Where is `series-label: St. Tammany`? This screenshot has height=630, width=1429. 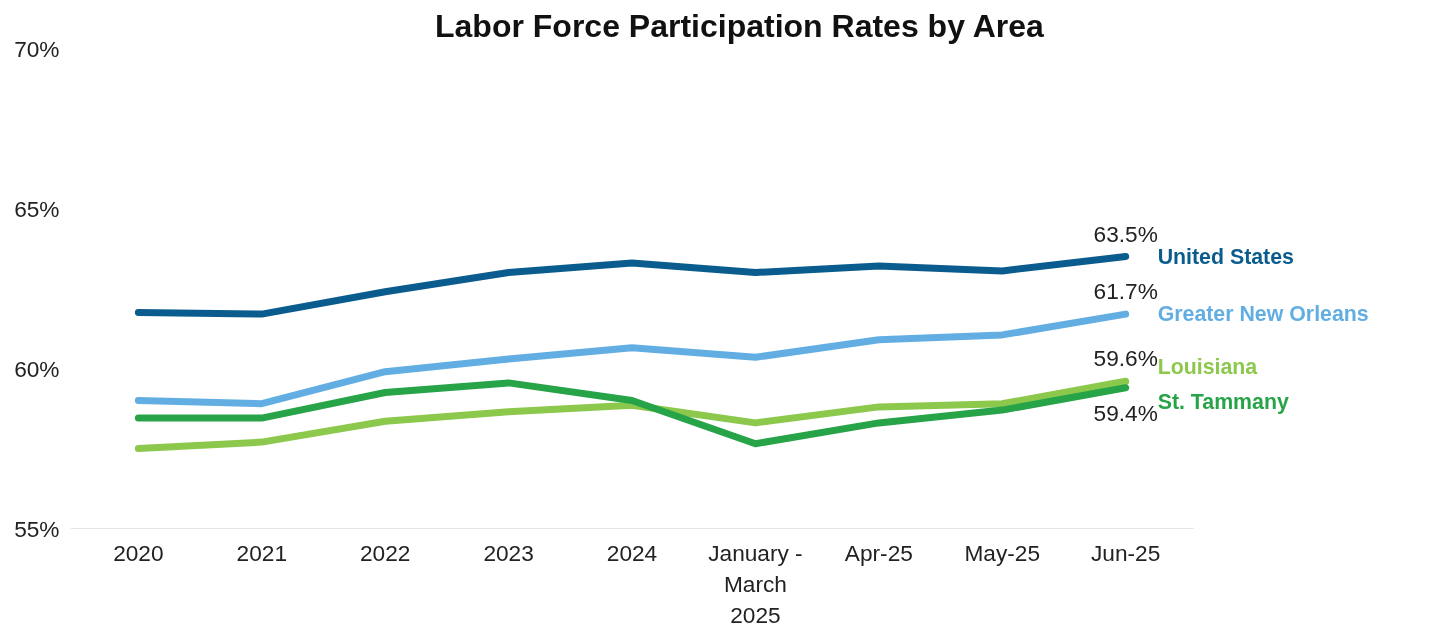 series-label: St. Tammany is located at coordinates (1223, 401).